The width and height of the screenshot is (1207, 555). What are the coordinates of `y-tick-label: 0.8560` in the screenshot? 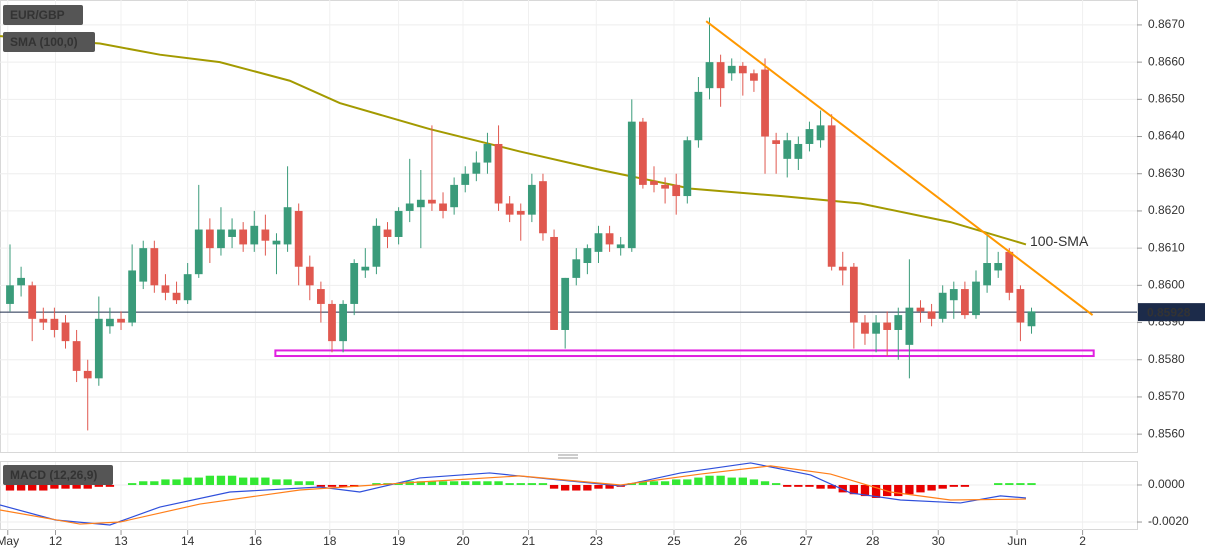 It's located at (1166, 433).